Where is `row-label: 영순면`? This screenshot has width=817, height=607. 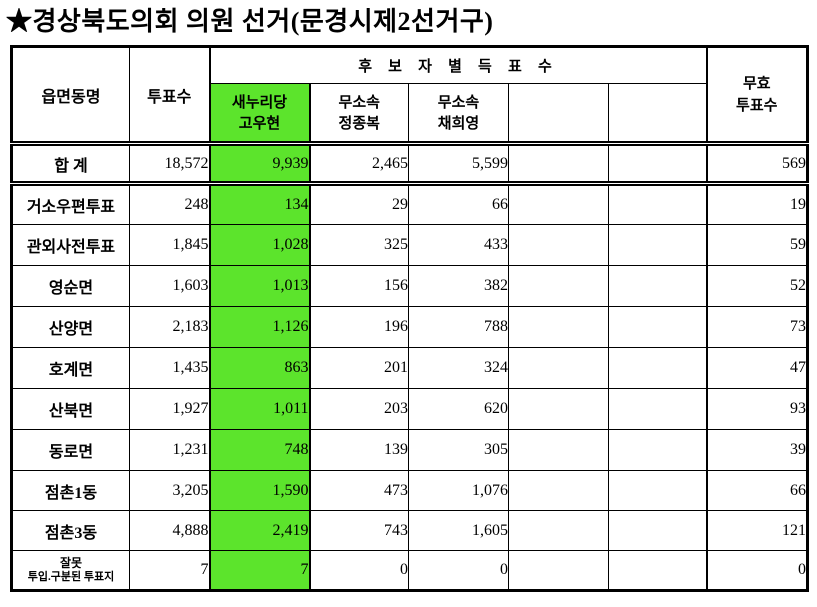
row-label: 영순면 is located at coordinates (70, 286).